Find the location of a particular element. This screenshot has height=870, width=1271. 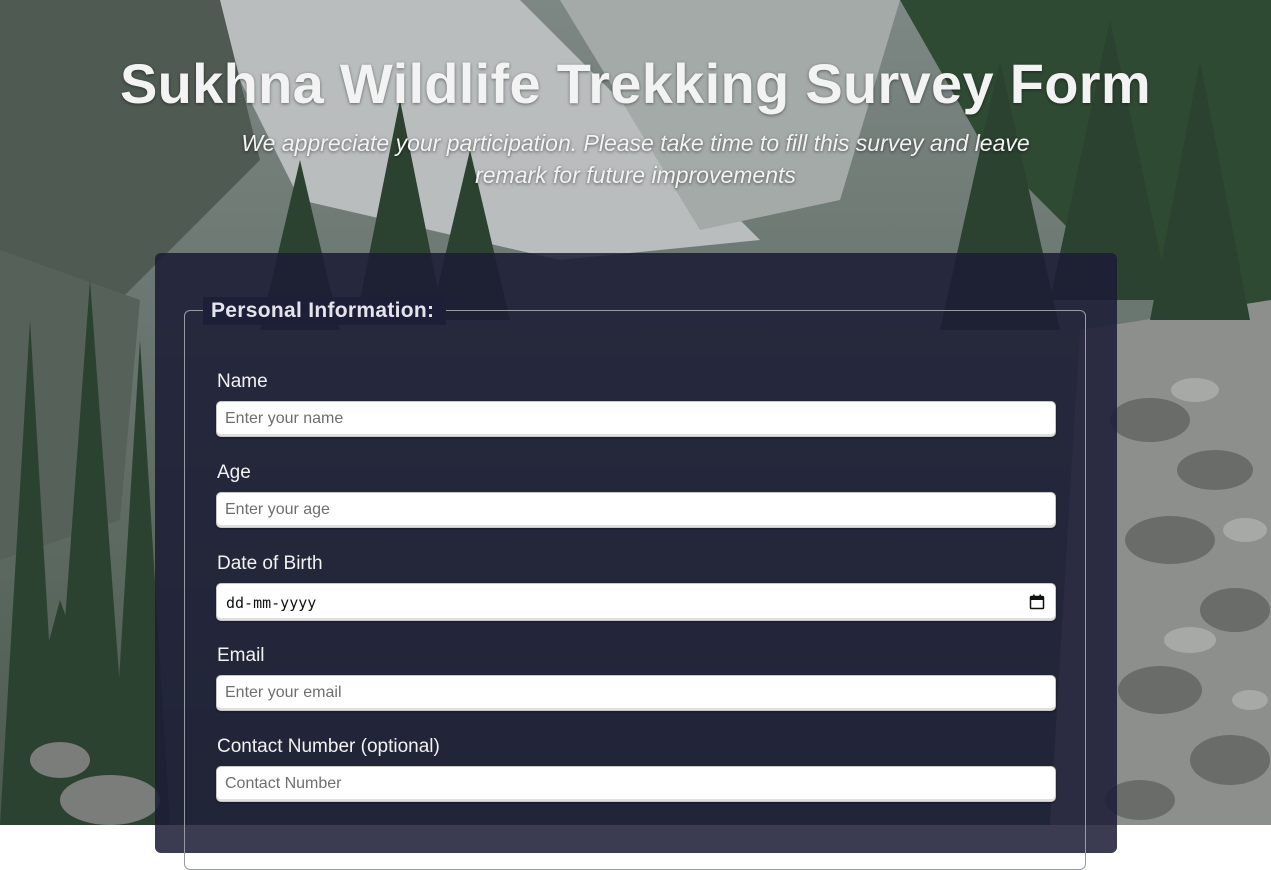

email-label: Email is located at coordinates (241, 655).